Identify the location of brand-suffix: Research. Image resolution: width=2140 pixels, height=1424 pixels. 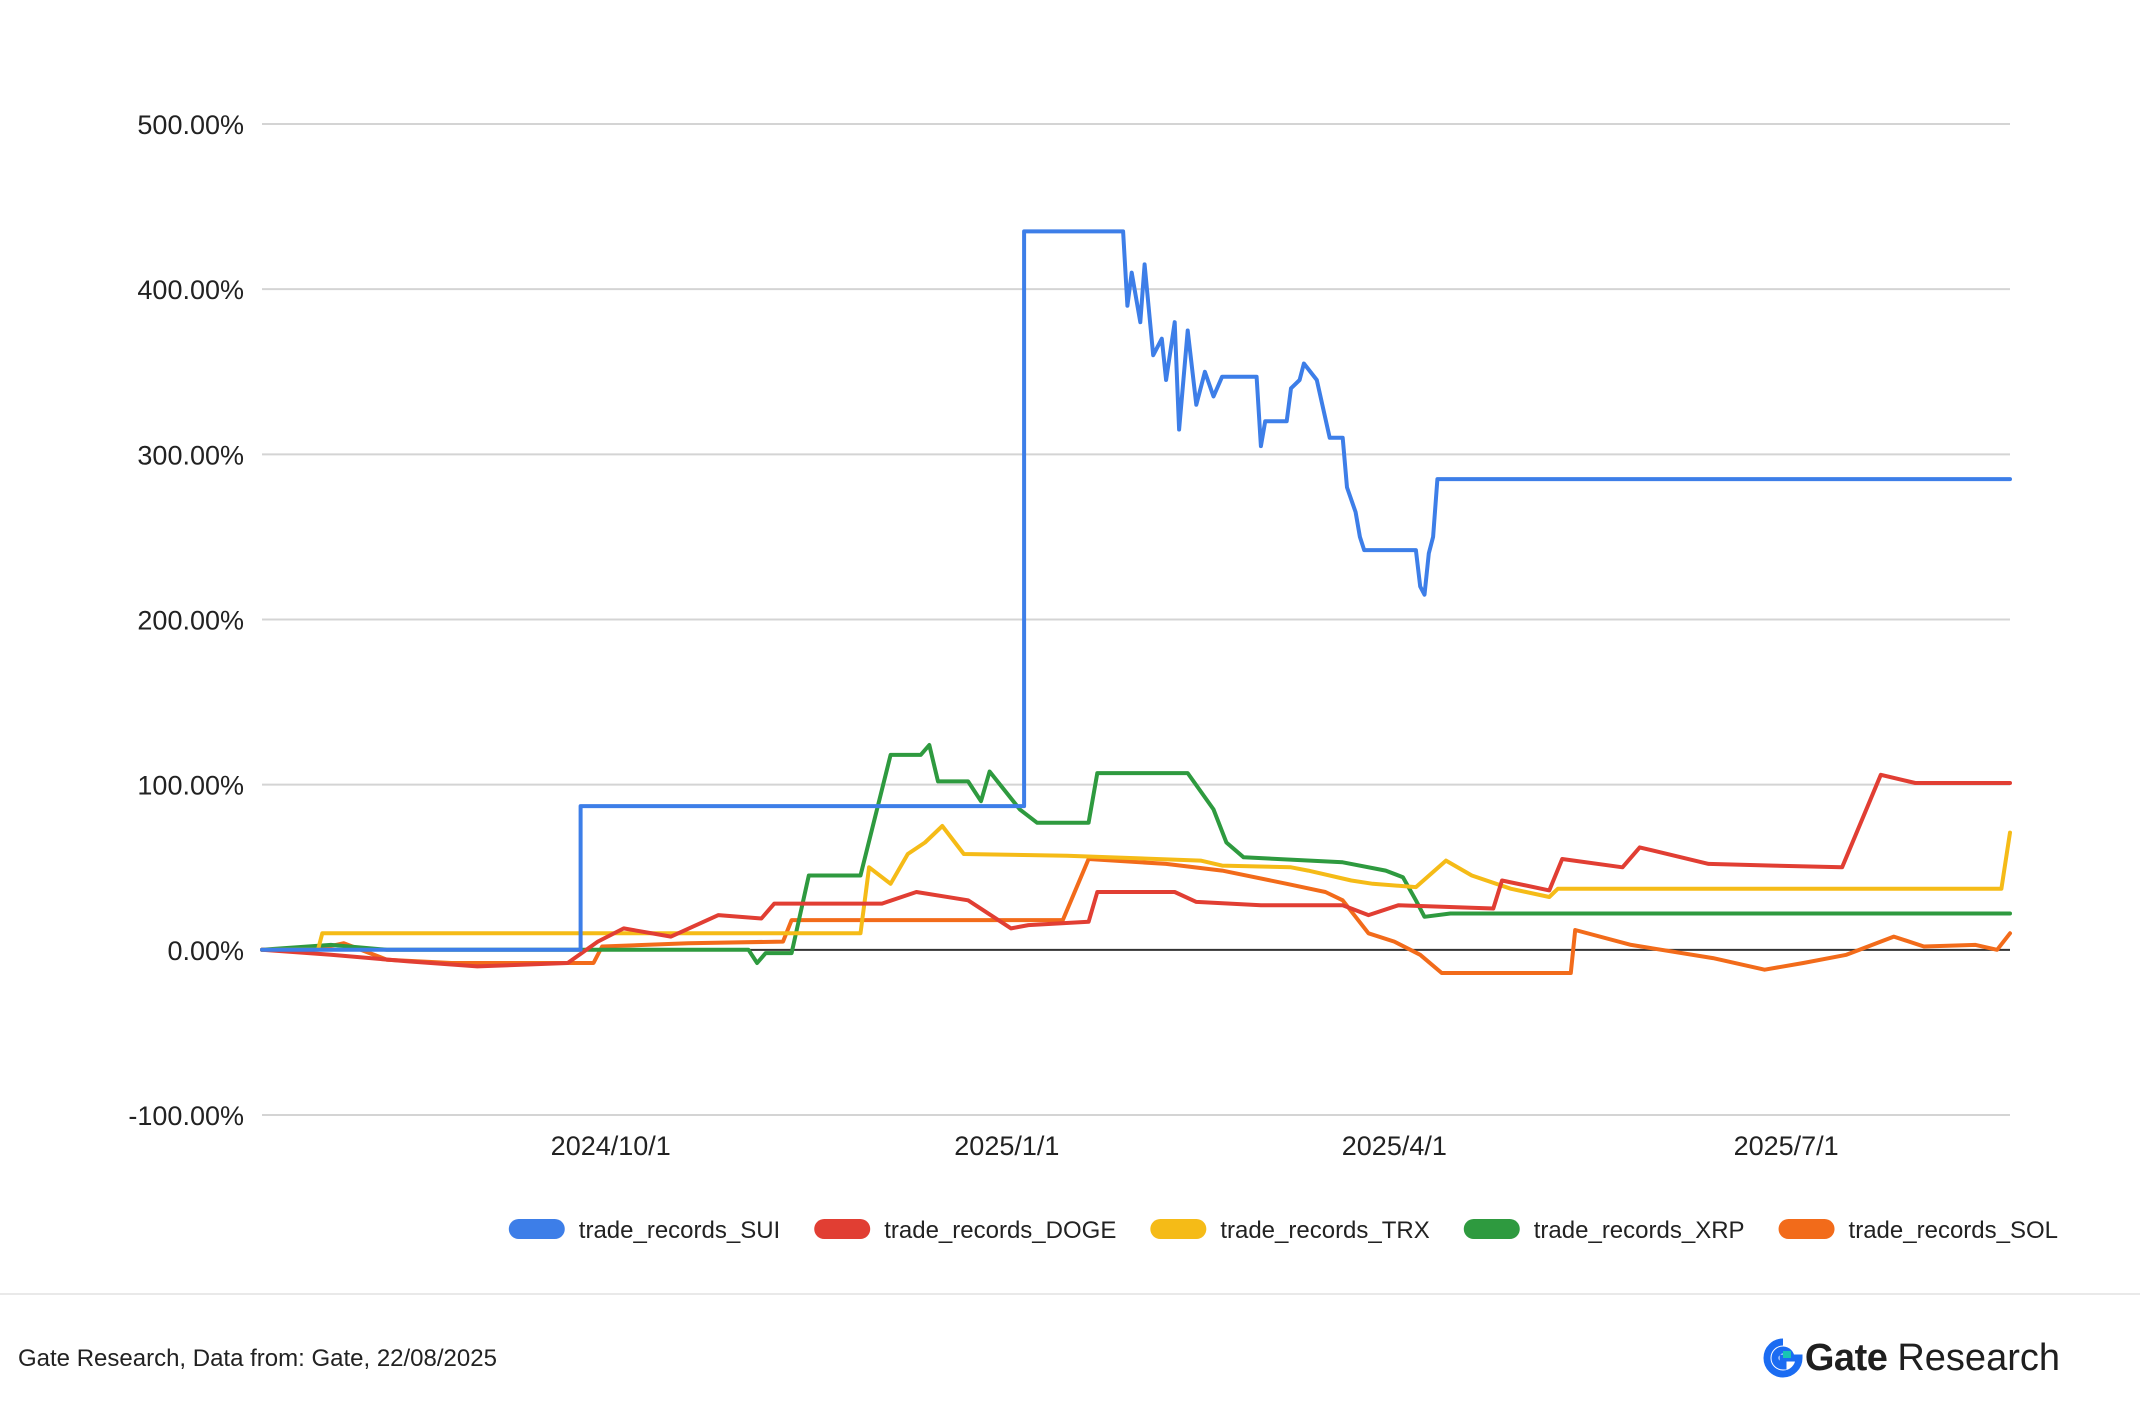
(1978, 1357).